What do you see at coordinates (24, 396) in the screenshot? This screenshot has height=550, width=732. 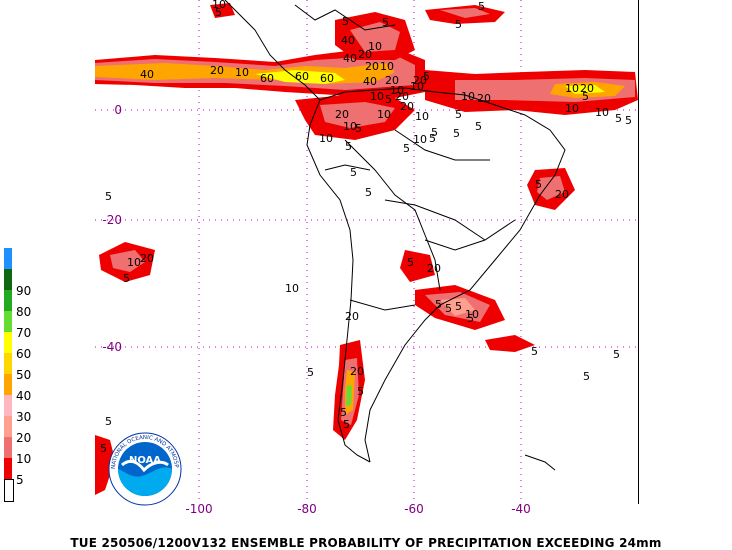 I see `legend-label: 40` at bounding box center [24, 396].